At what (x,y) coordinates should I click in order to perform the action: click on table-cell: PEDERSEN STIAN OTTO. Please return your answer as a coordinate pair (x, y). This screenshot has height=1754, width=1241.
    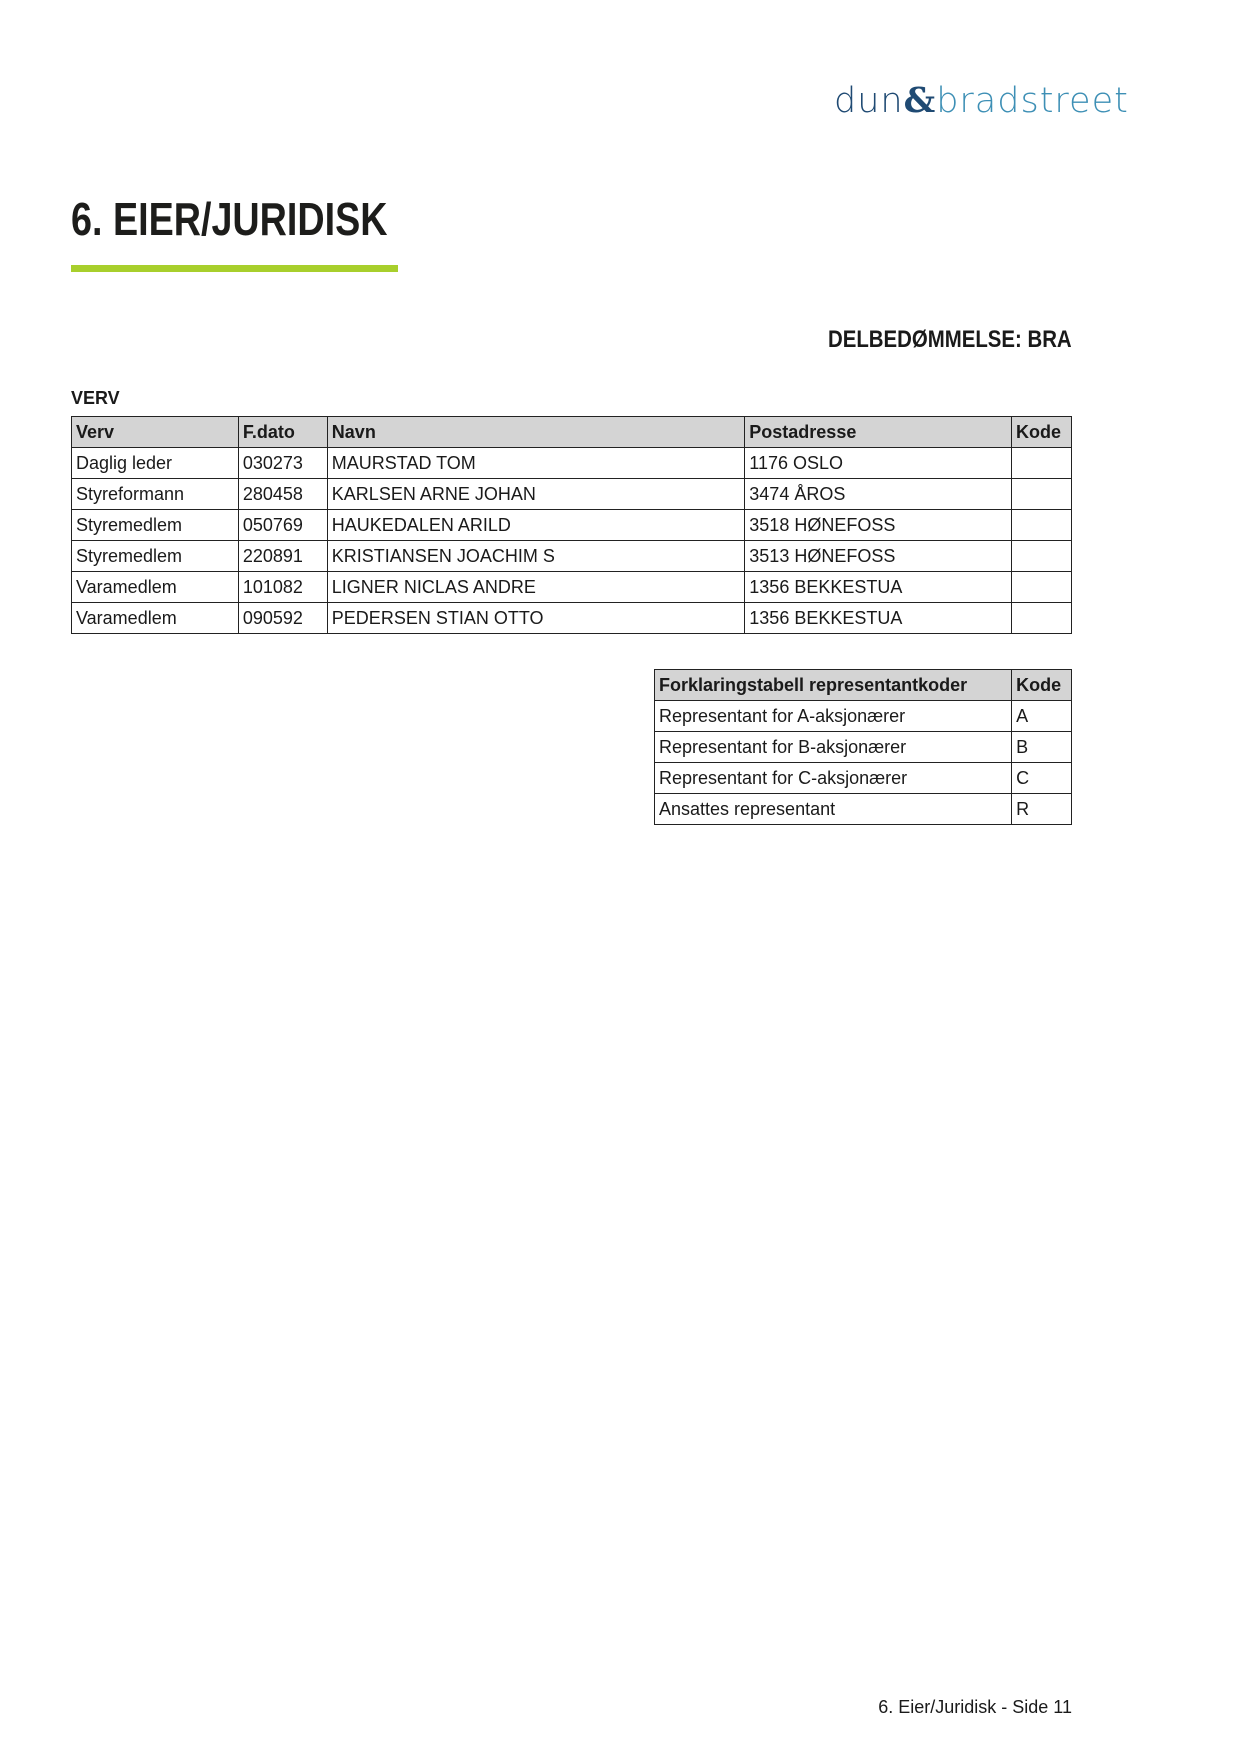
    Looking at the image, I should click on (536, 618).